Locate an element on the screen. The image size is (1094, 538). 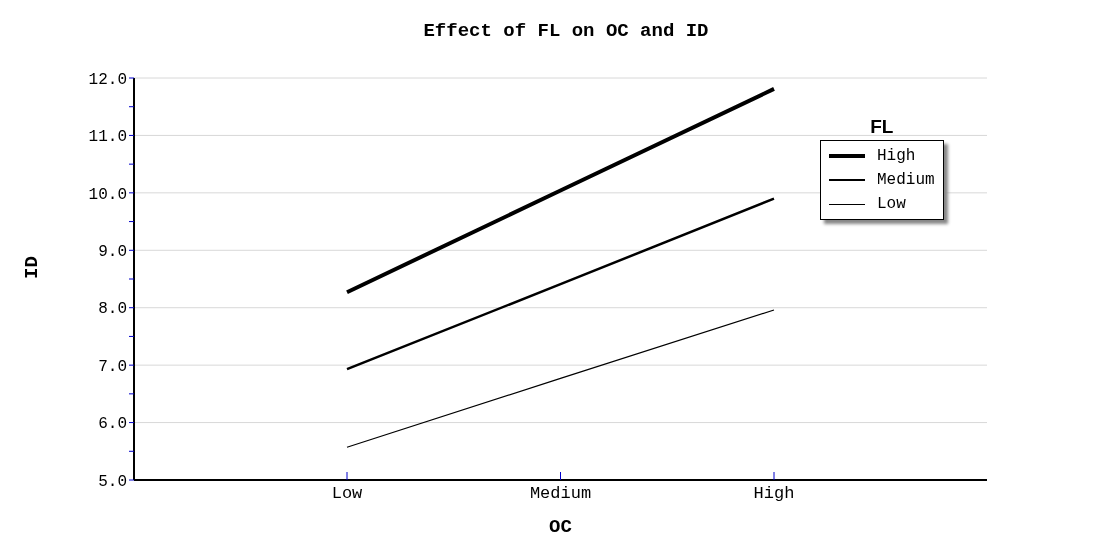
y-tick-label: 6.0 is located at coordinates (112, 424).